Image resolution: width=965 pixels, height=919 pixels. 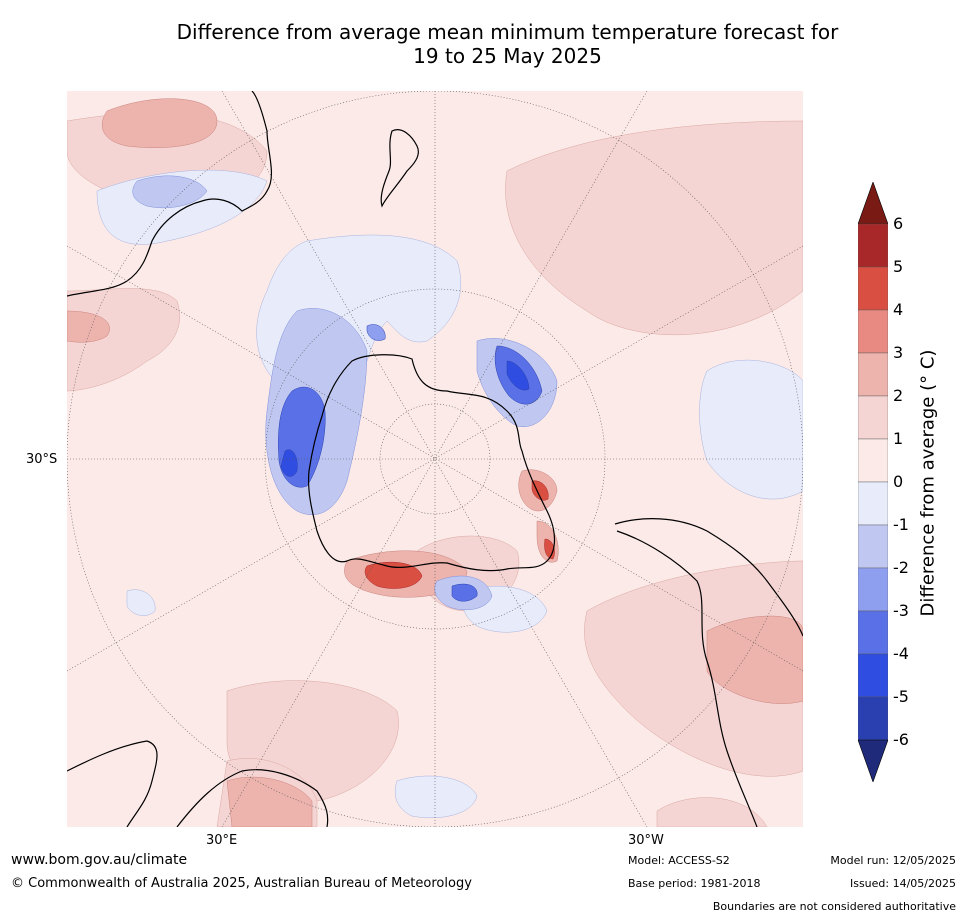 I want to click on colorbar-tick-label: 3, so click(x=898, y=352).